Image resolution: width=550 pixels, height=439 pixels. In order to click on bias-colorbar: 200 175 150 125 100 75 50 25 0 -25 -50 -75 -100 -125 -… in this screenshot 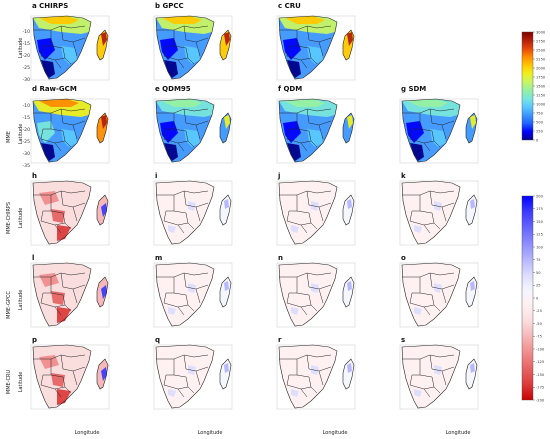, I will do `click(533, 298)`.